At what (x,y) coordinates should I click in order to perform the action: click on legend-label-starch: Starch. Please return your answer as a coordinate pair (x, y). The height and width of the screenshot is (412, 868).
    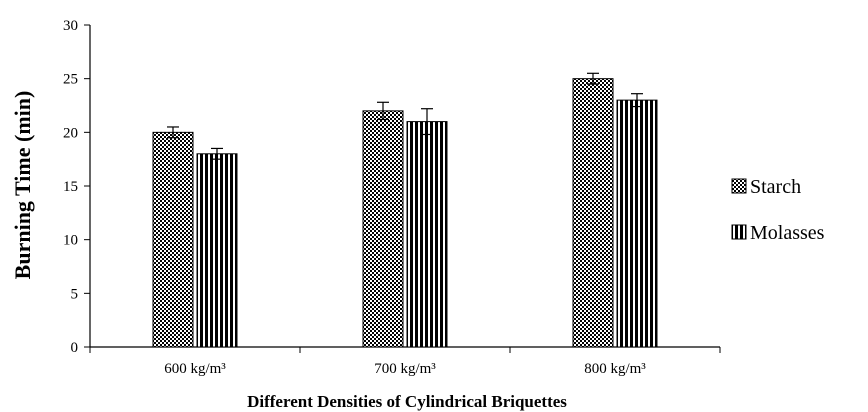
    Looking at the image, I should click on (775, 187).